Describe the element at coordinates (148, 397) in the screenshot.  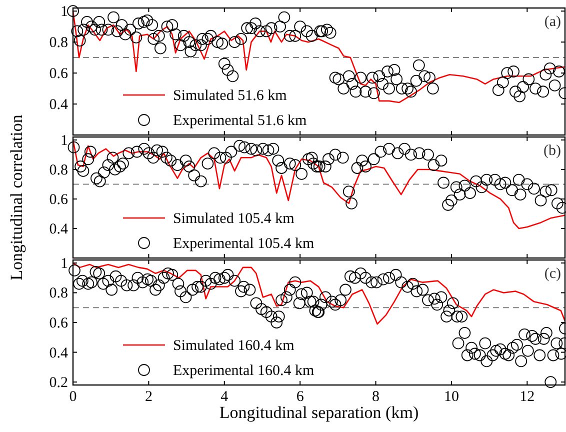
I see `x-tick-label: 2` at that location.